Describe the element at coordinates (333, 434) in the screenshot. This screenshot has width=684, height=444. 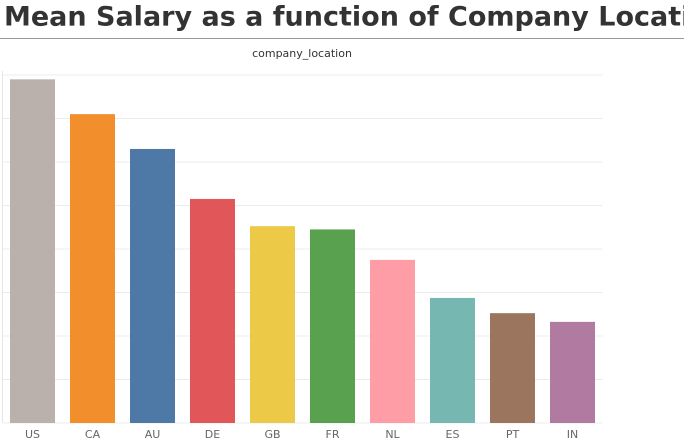
I see `x-tick-label: FR` at that location.